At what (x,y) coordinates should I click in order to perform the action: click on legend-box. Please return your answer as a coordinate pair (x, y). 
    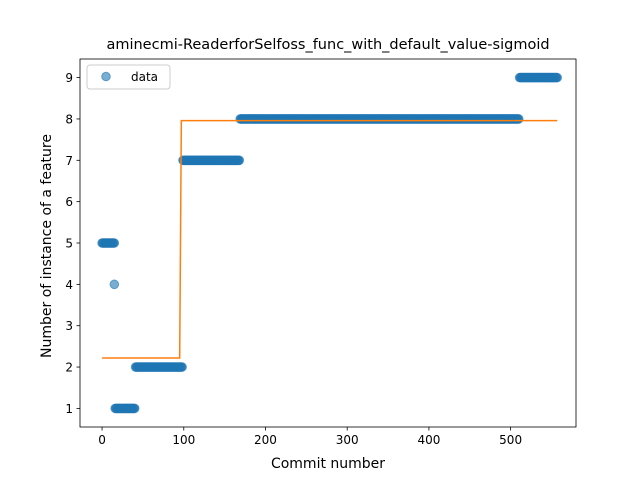
    Looking at the image, I should click on (128, 77).